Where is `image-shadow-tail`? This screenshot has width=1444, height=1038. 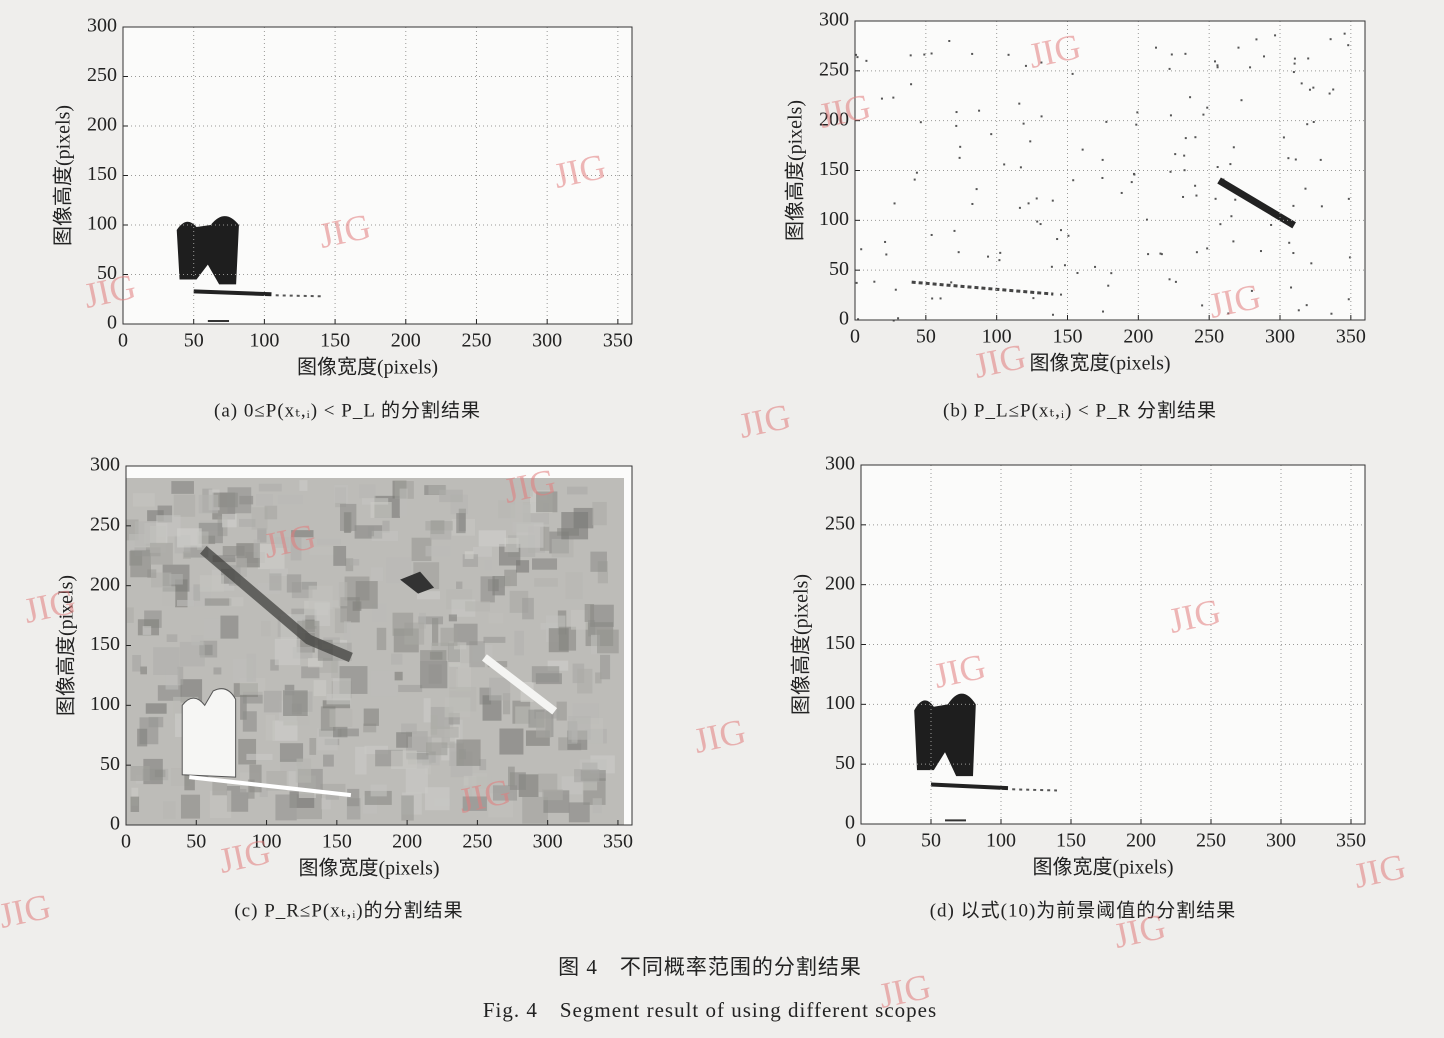
image-shadow-tail is located at coordinates (298, 296).